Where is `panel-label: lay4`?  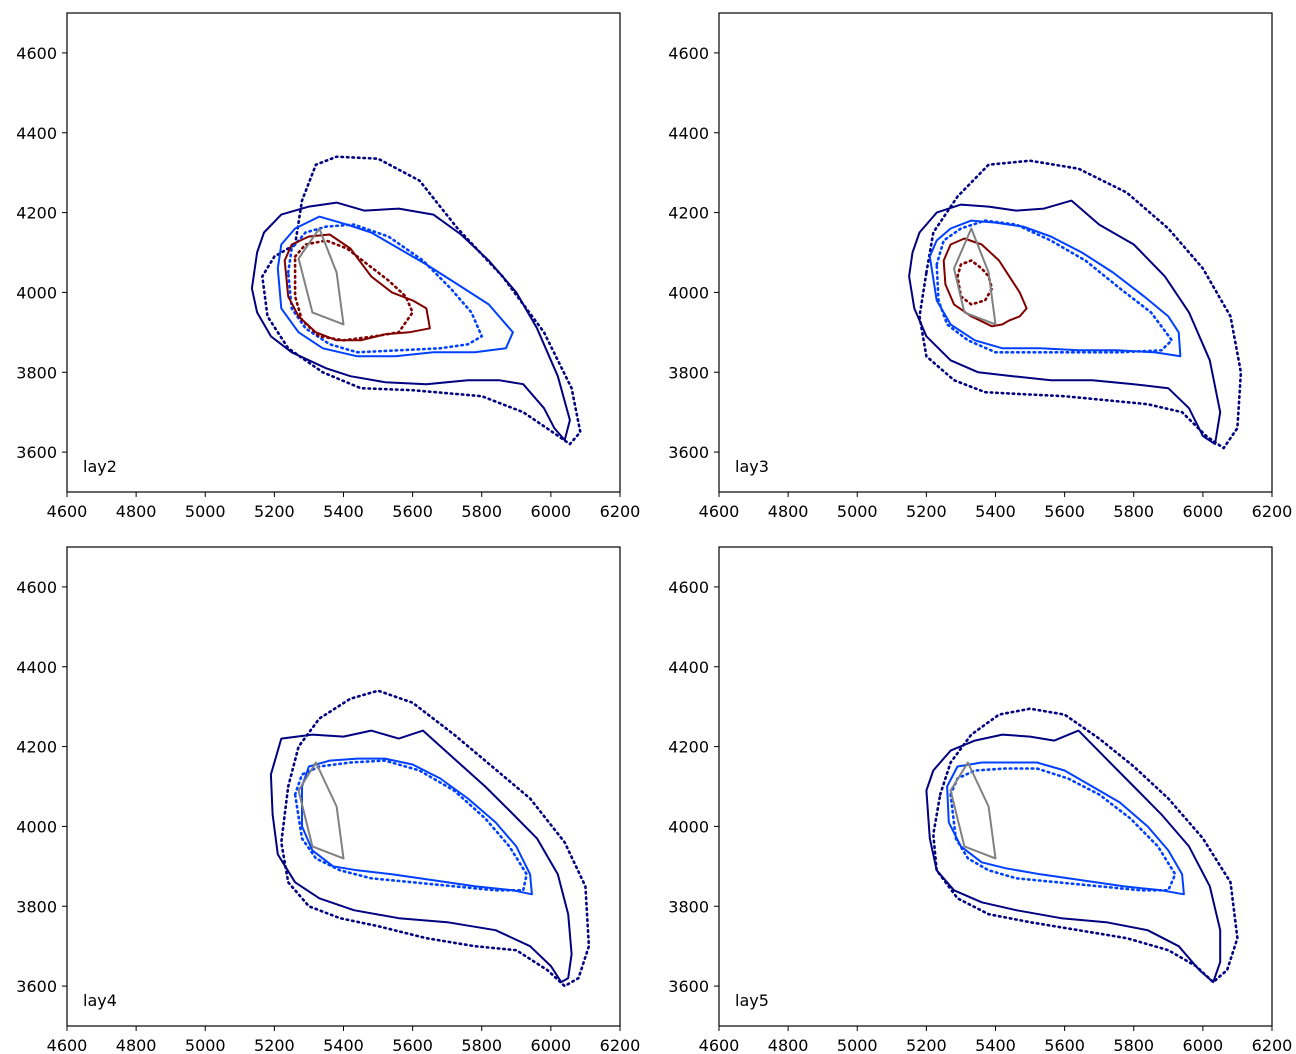
panel-label: lay4 is located at coordinates (100, 1000).